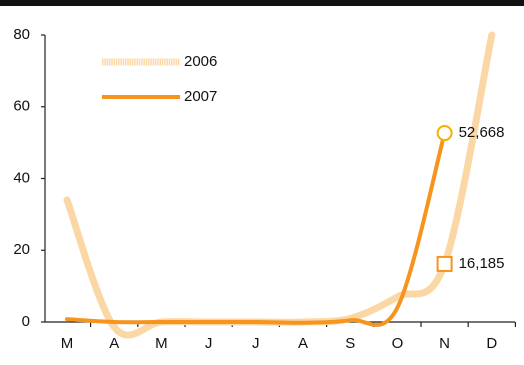  What do you see at coordinates (350, 343) in the screenshot?
I see `x-tick-label: S` at bounding box center [350, 343].